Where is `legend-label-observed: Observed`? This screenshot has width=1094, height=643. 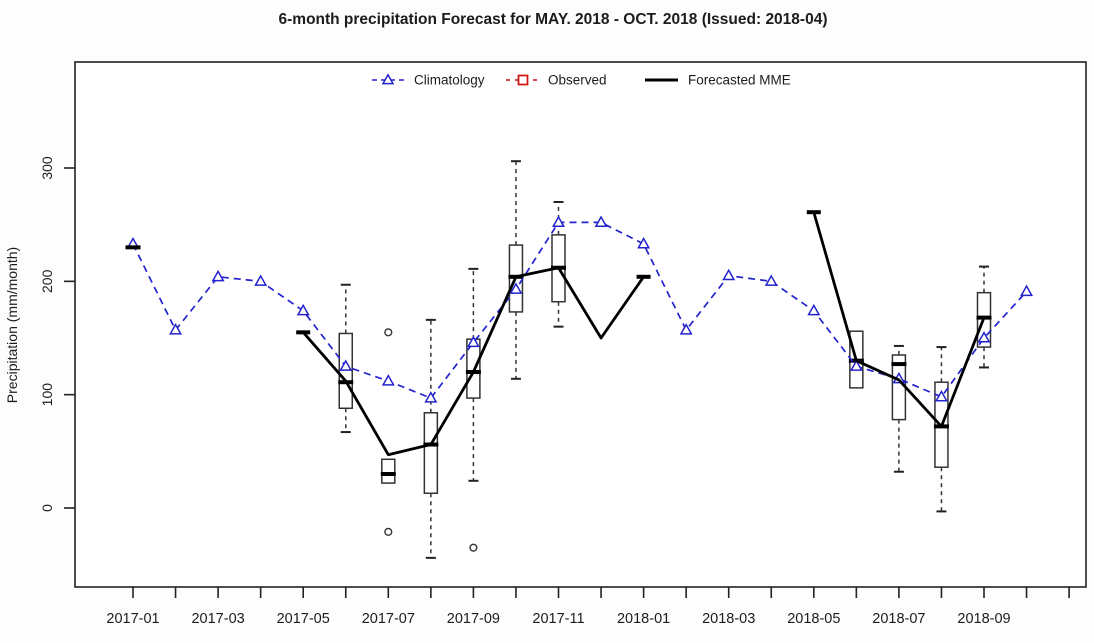 legend-label-observed: Observed is located at coordinates (577, 80).